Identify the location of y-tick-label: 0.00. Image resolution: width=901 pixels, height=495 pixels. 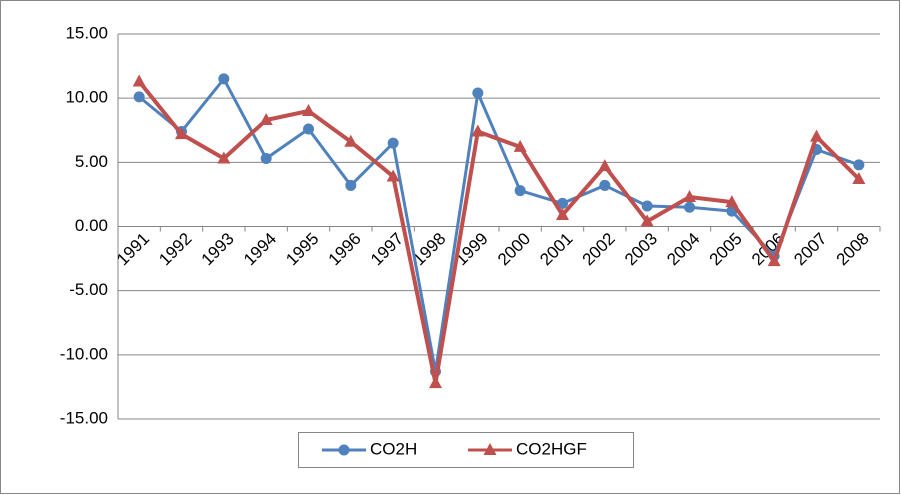
(91, 225).